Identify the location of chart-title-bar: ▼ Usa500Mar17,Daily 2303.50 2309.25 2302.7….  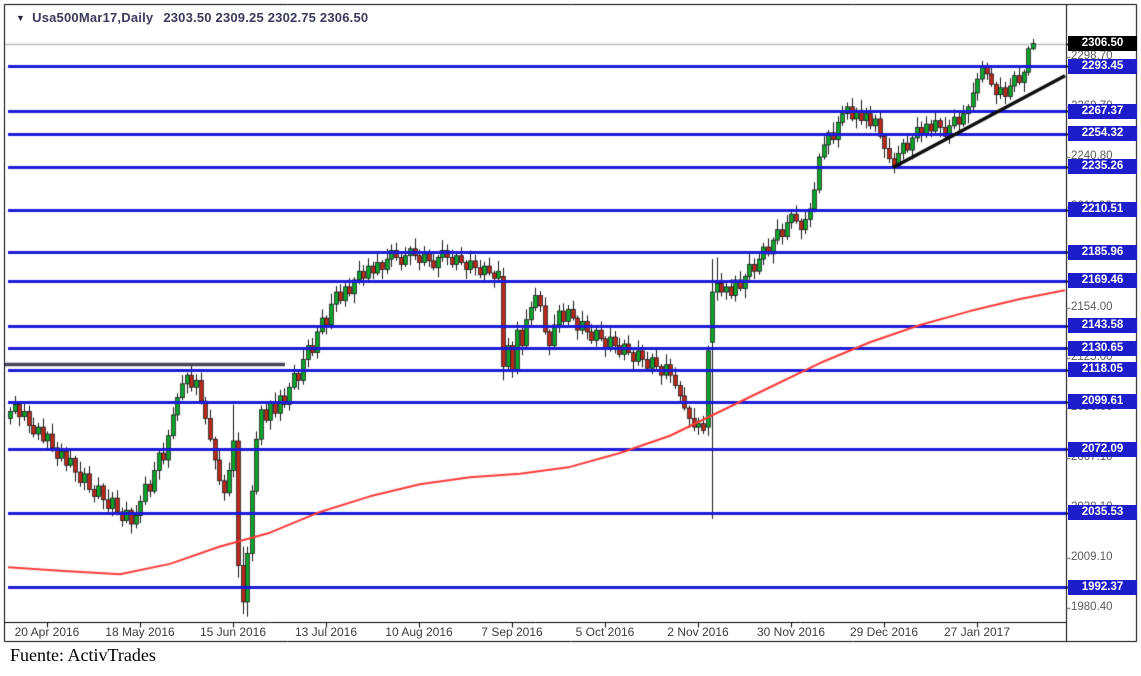
(192, 17).